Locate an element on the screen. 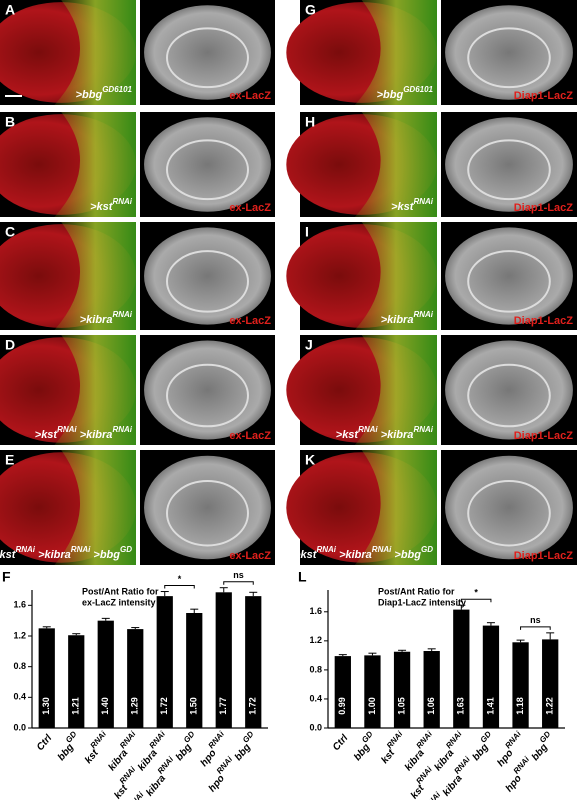 The height and width of the screenshot is (800, 582). stain-label: Diap1-LacZ is located at coordinates (544, 321).